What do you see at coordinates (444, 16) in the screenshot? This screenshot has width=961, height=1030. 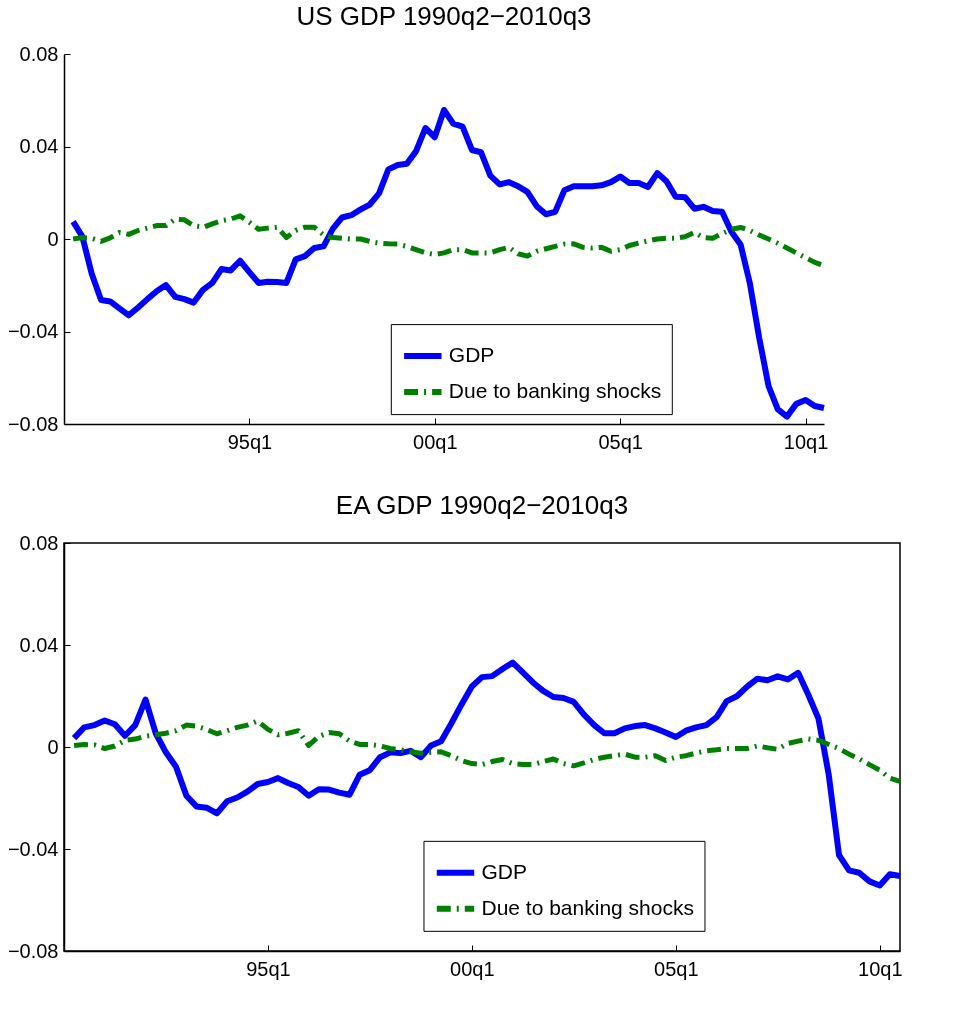 I see `chart-title: US GDP 1990q2−2010q3` at bounding box center [444, 16].